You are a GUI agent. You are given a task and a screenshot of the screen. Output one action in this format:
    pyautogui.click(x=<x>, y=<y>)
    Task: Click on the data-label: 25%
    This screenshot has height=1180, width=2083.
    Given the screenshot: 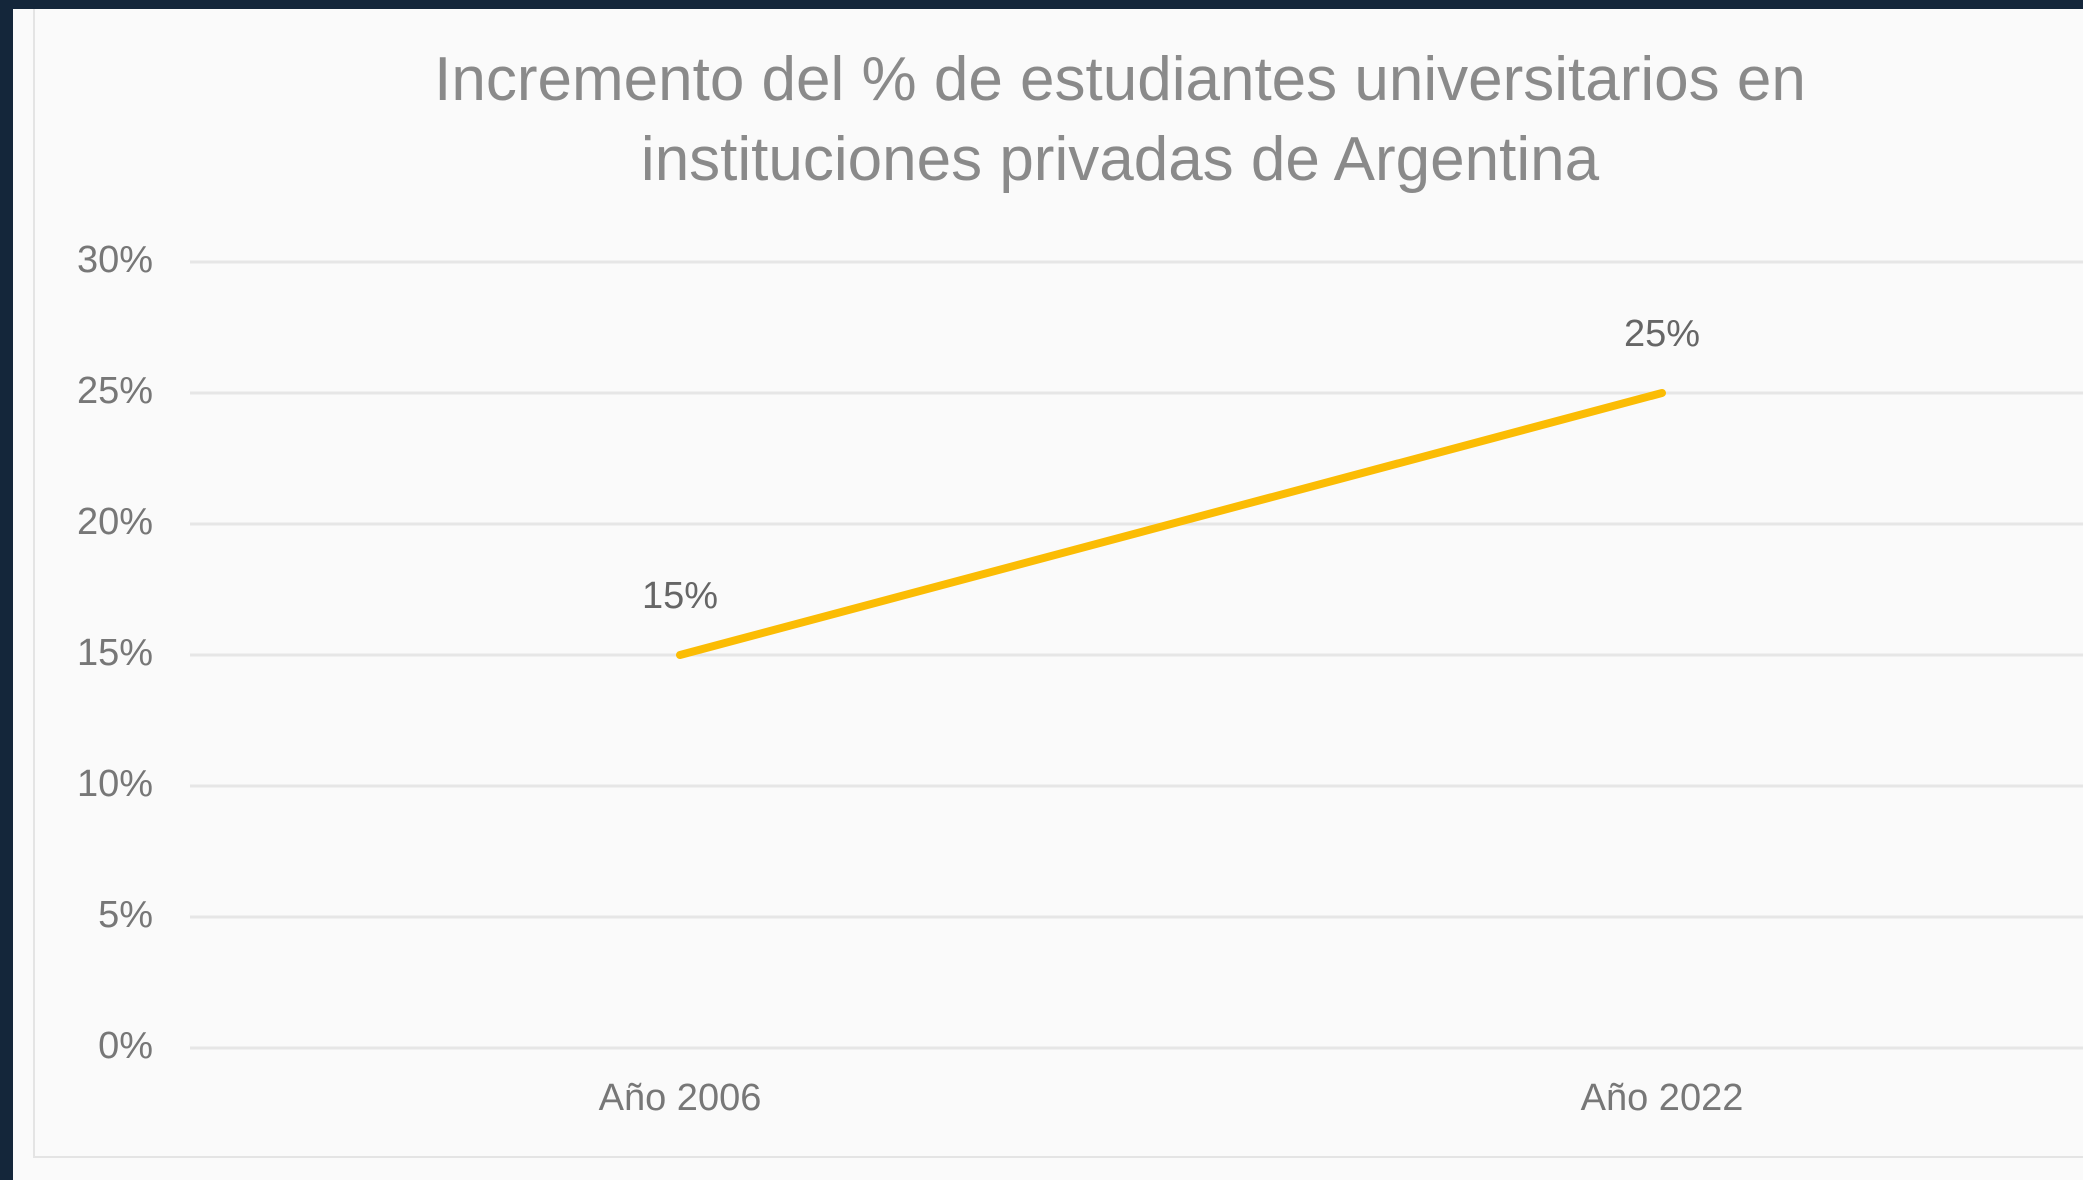 What is the action you would take?
    pyautogui.click(x=1662, y=334)
    